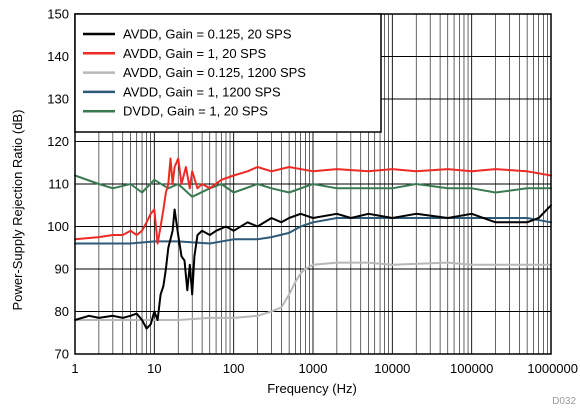 Image resolution: width=580 pixels, height=409 pixels. Describe the element at coordinates (471, 368) in the screenshot. I see `x-tick-label: 100000` at that location.